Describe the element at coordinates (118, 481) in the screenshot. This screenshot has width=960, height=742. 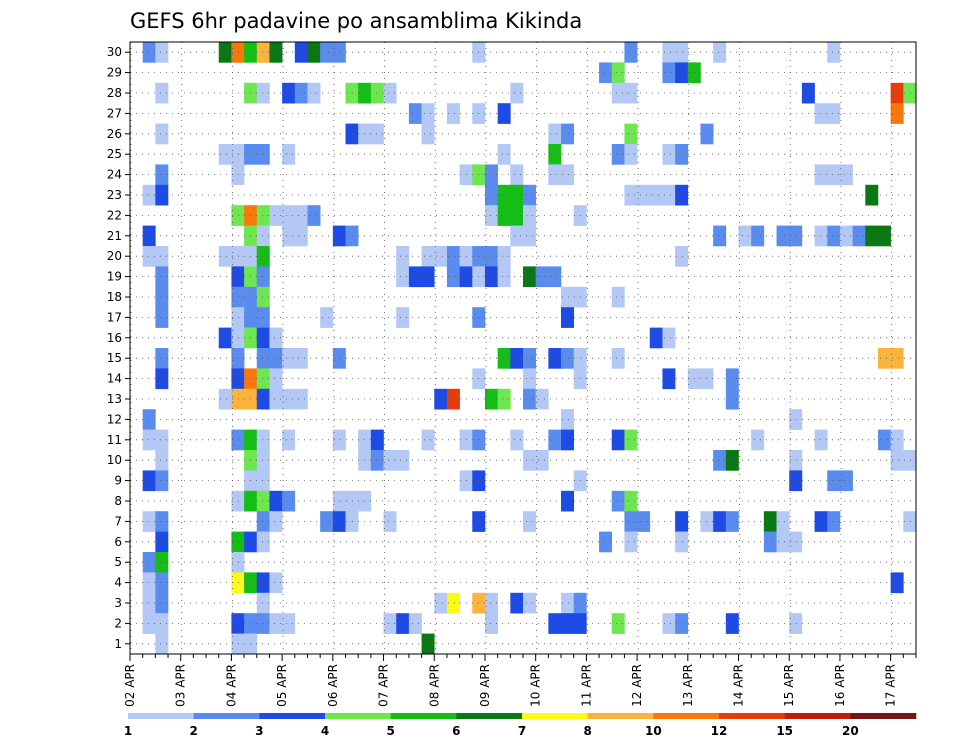
I see `y-tick-label: 9` at that location.